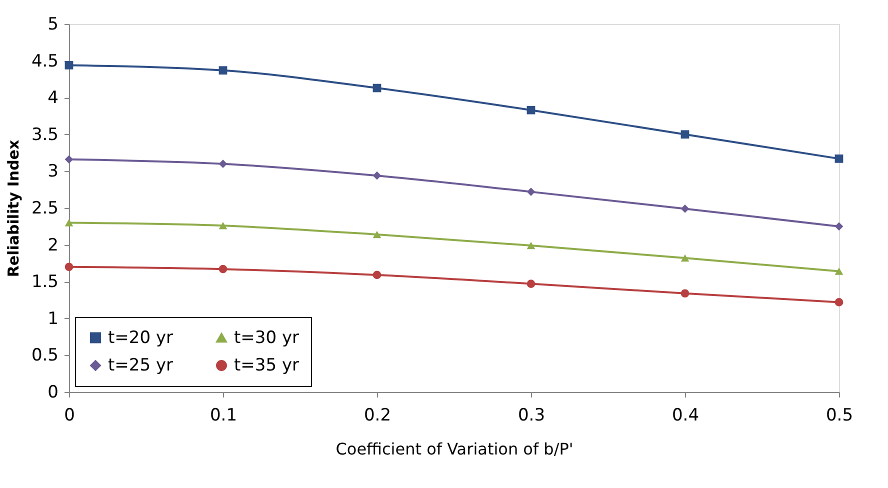  What do you see at coordinates (267, 338) in the screenshot?
I see `legend-label: t=30 yr` at bounding box center [267, 338].